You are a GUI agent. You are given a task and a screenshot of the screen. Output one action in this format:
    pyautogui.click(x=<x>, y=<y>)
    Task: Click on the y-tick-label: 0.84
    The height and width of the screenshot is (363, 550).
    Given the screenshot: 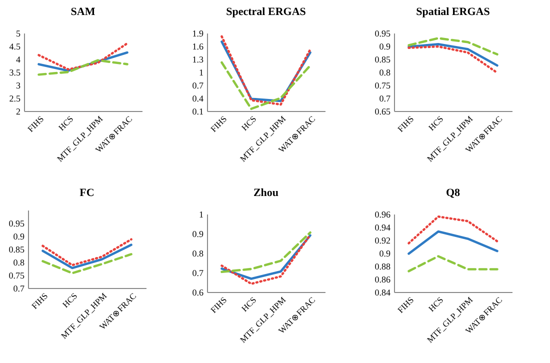 What is the action you would take?
    pyautogui.click(x=382, y=293)
    